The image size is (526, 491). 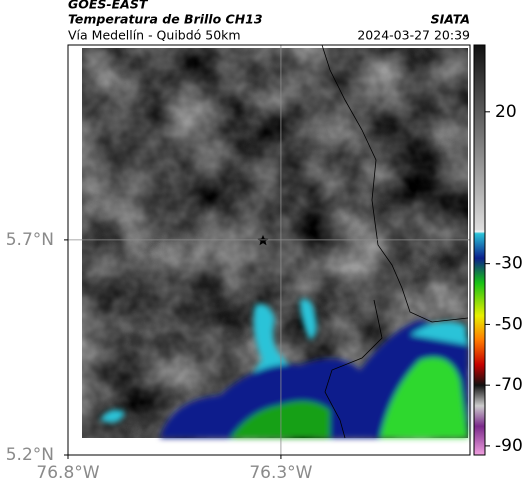 I want to click on title: GOES-EAST, so click(x=108, y=6).